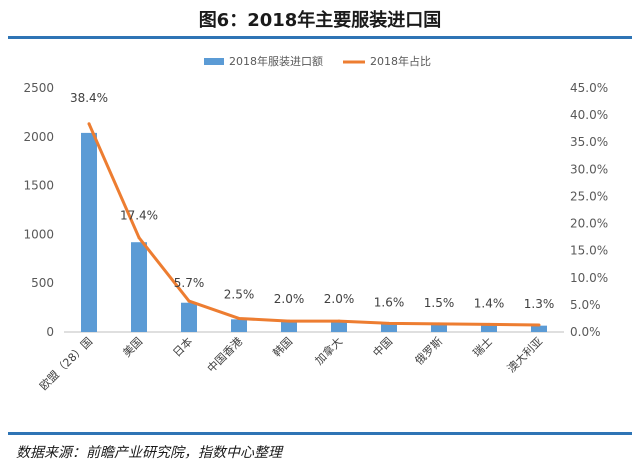 This screenshot has height=472, width=640. I want to click on legend-label-line: 2018年占比, so click(400, 61).